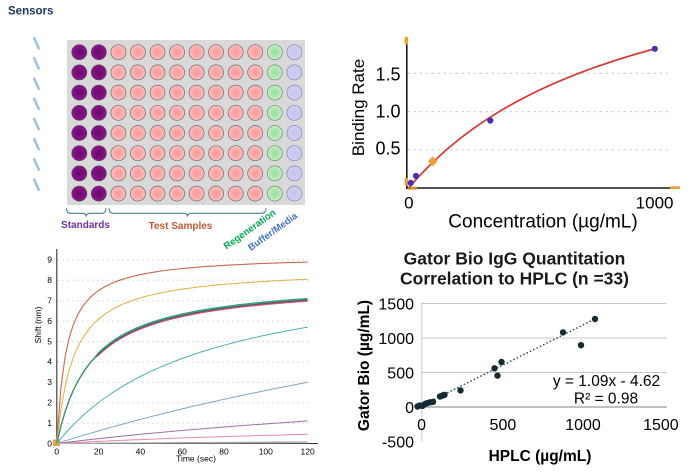 This screenshot has width=694, height=476. What do you see at coordinates (224, 452) in the screenshot?
I see `svg-text: 80` at bounding box center [224, 452].